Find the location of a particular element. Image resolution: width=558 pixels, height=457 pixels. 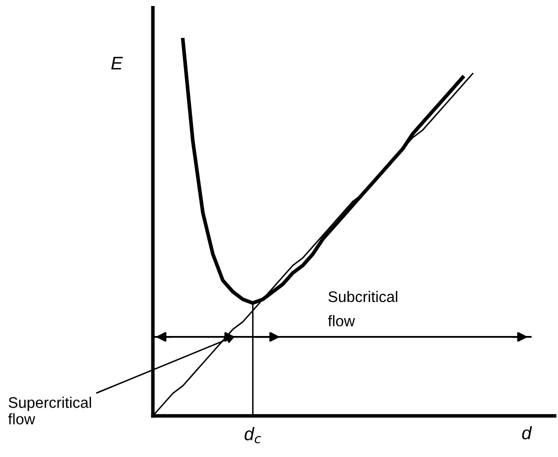

annotation: Subcritical flow is located at coordinates (363, 308).